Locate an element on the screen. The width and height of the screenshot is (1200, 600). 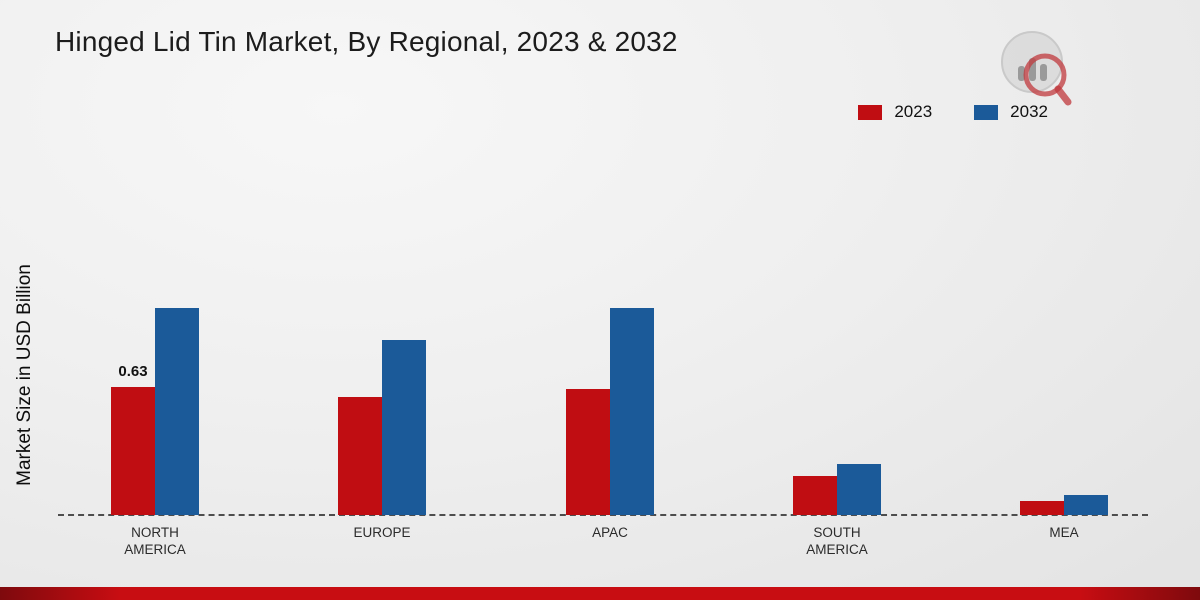
bar-2023-europe is located at coordinates (360, 456).